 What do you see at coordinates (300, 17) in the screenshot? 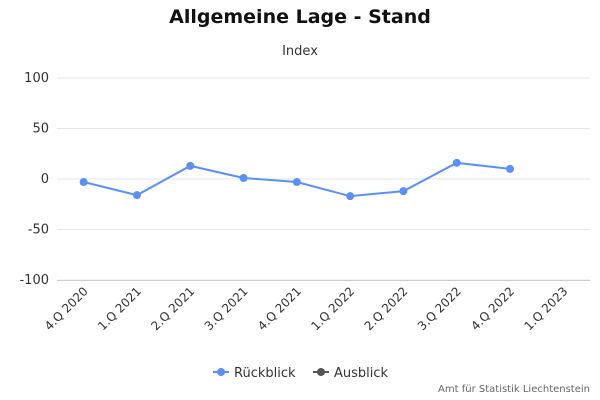
I see `chart-title: Allgemeine Lage - Stand` at bounding box center [300, 17].